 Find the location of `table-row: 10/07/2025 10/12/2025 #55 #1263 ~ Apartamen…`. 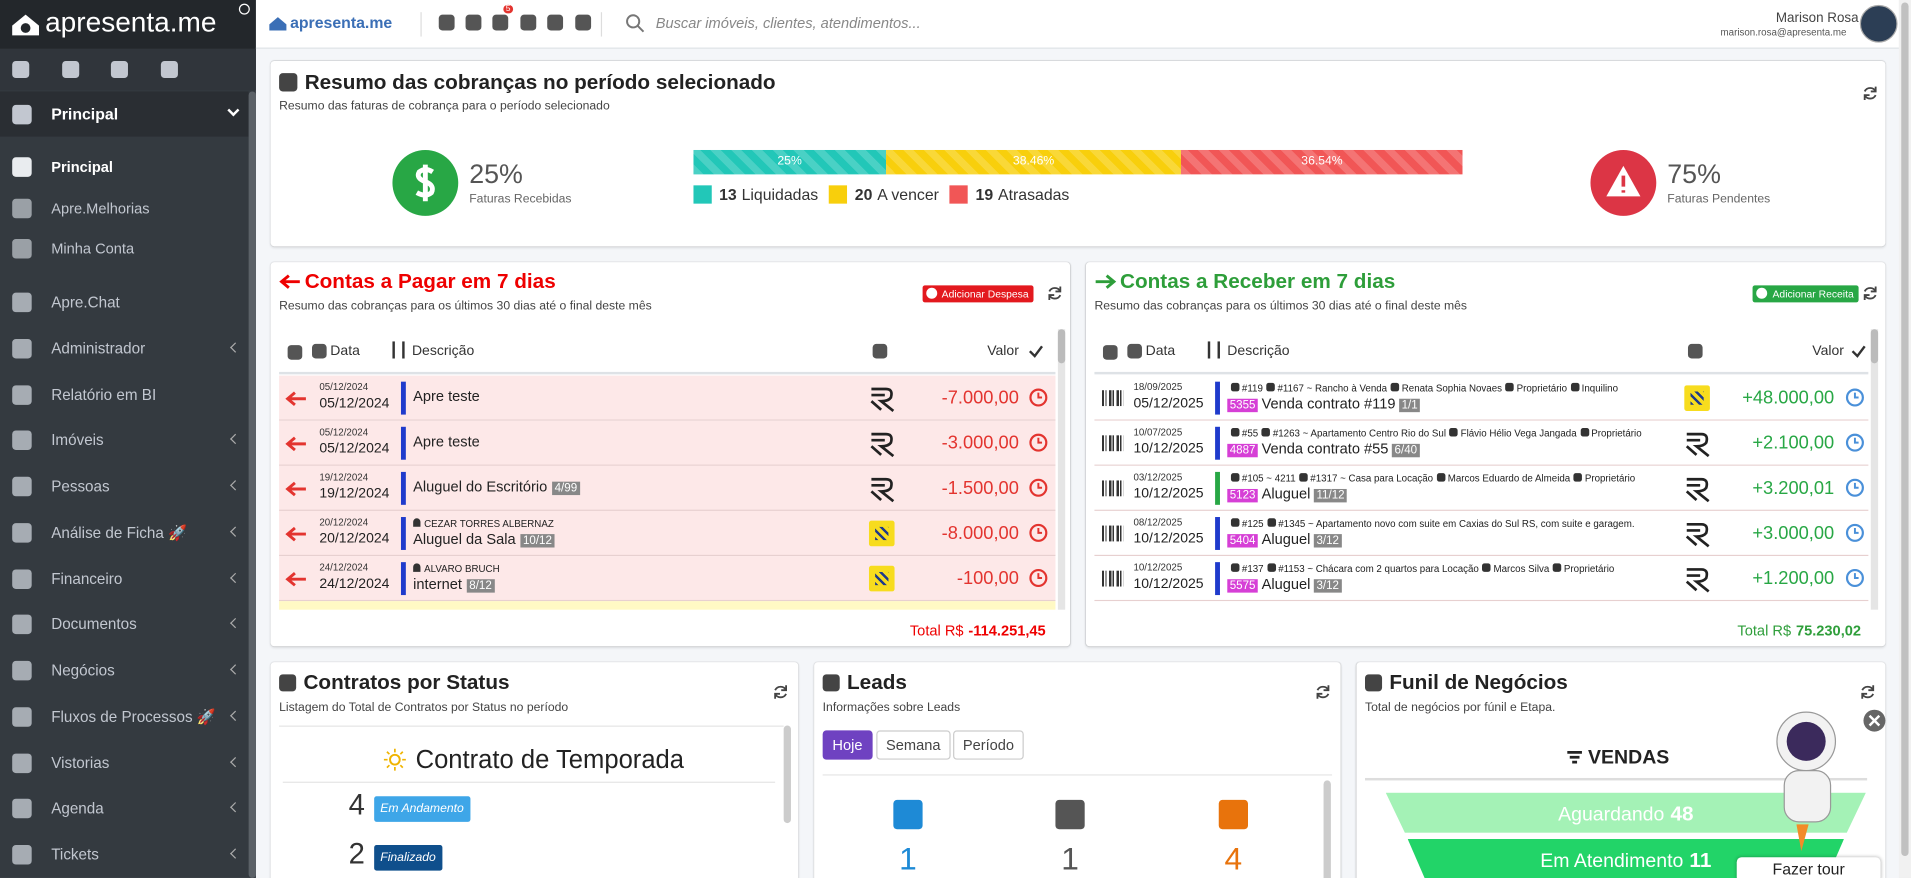

table-row: 10/07/2025 10/12/2025 #55 #1263 ~ Apartamen… is located at coordinates (1481, 443).